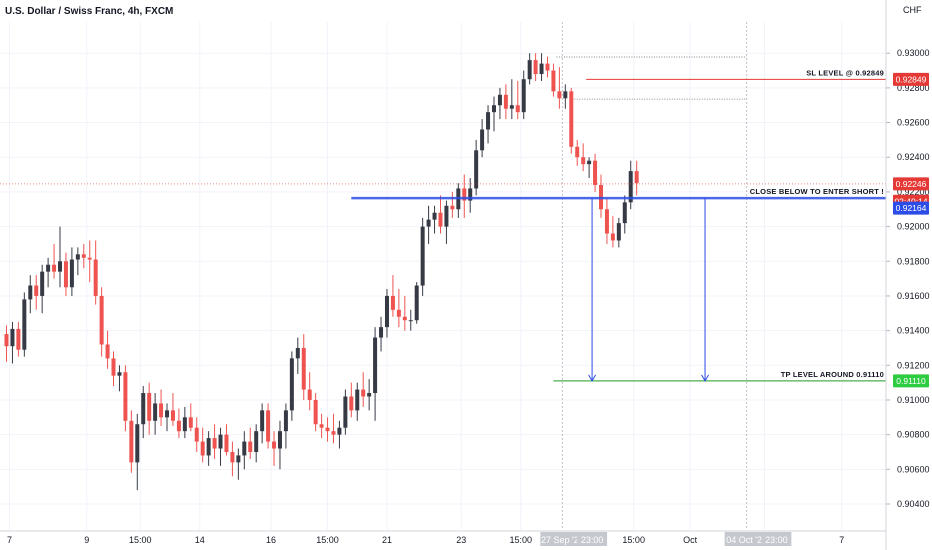 This screenshot has height=550, width=932. I want to click on time-tick-label: 14, so click(200, 540).